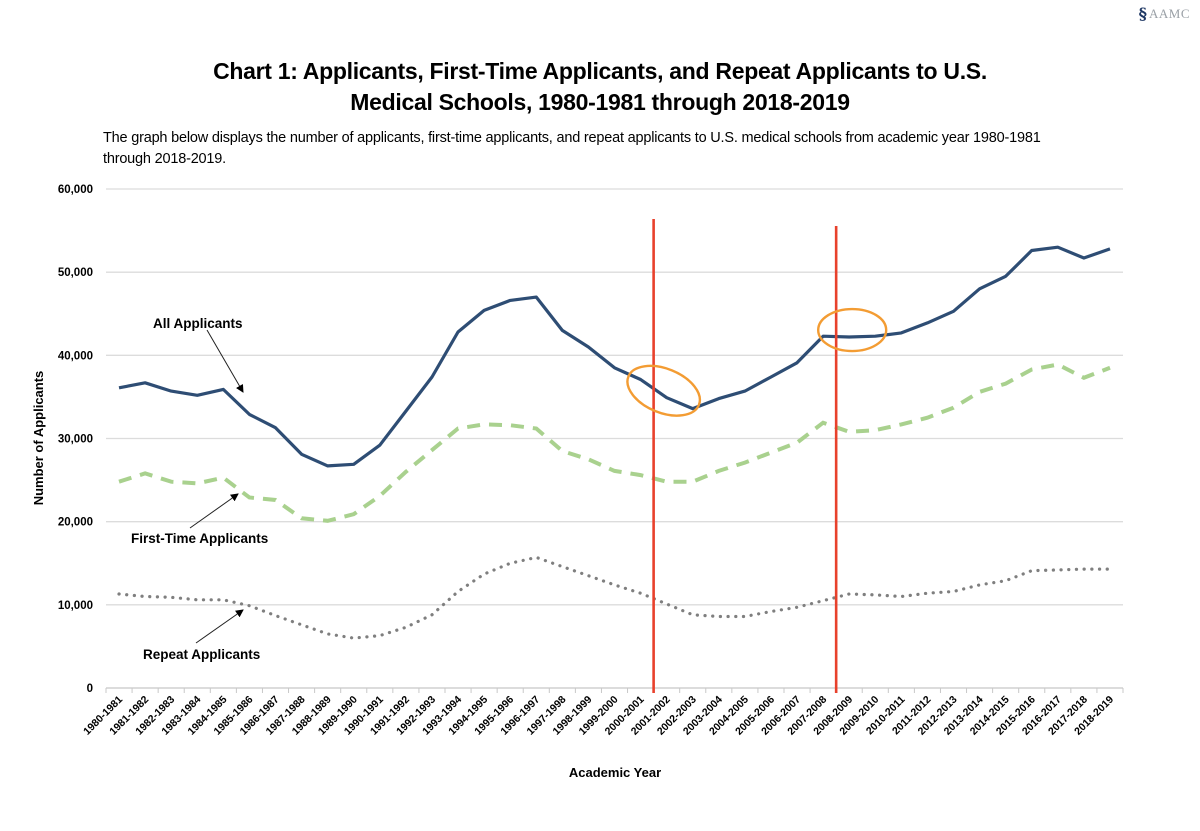 The image size is (1200, 831). What do you see at coordinates (75, 356) in the screenshot?
I see `y-tick-label: 40,000` at bounding box center [75, 356].